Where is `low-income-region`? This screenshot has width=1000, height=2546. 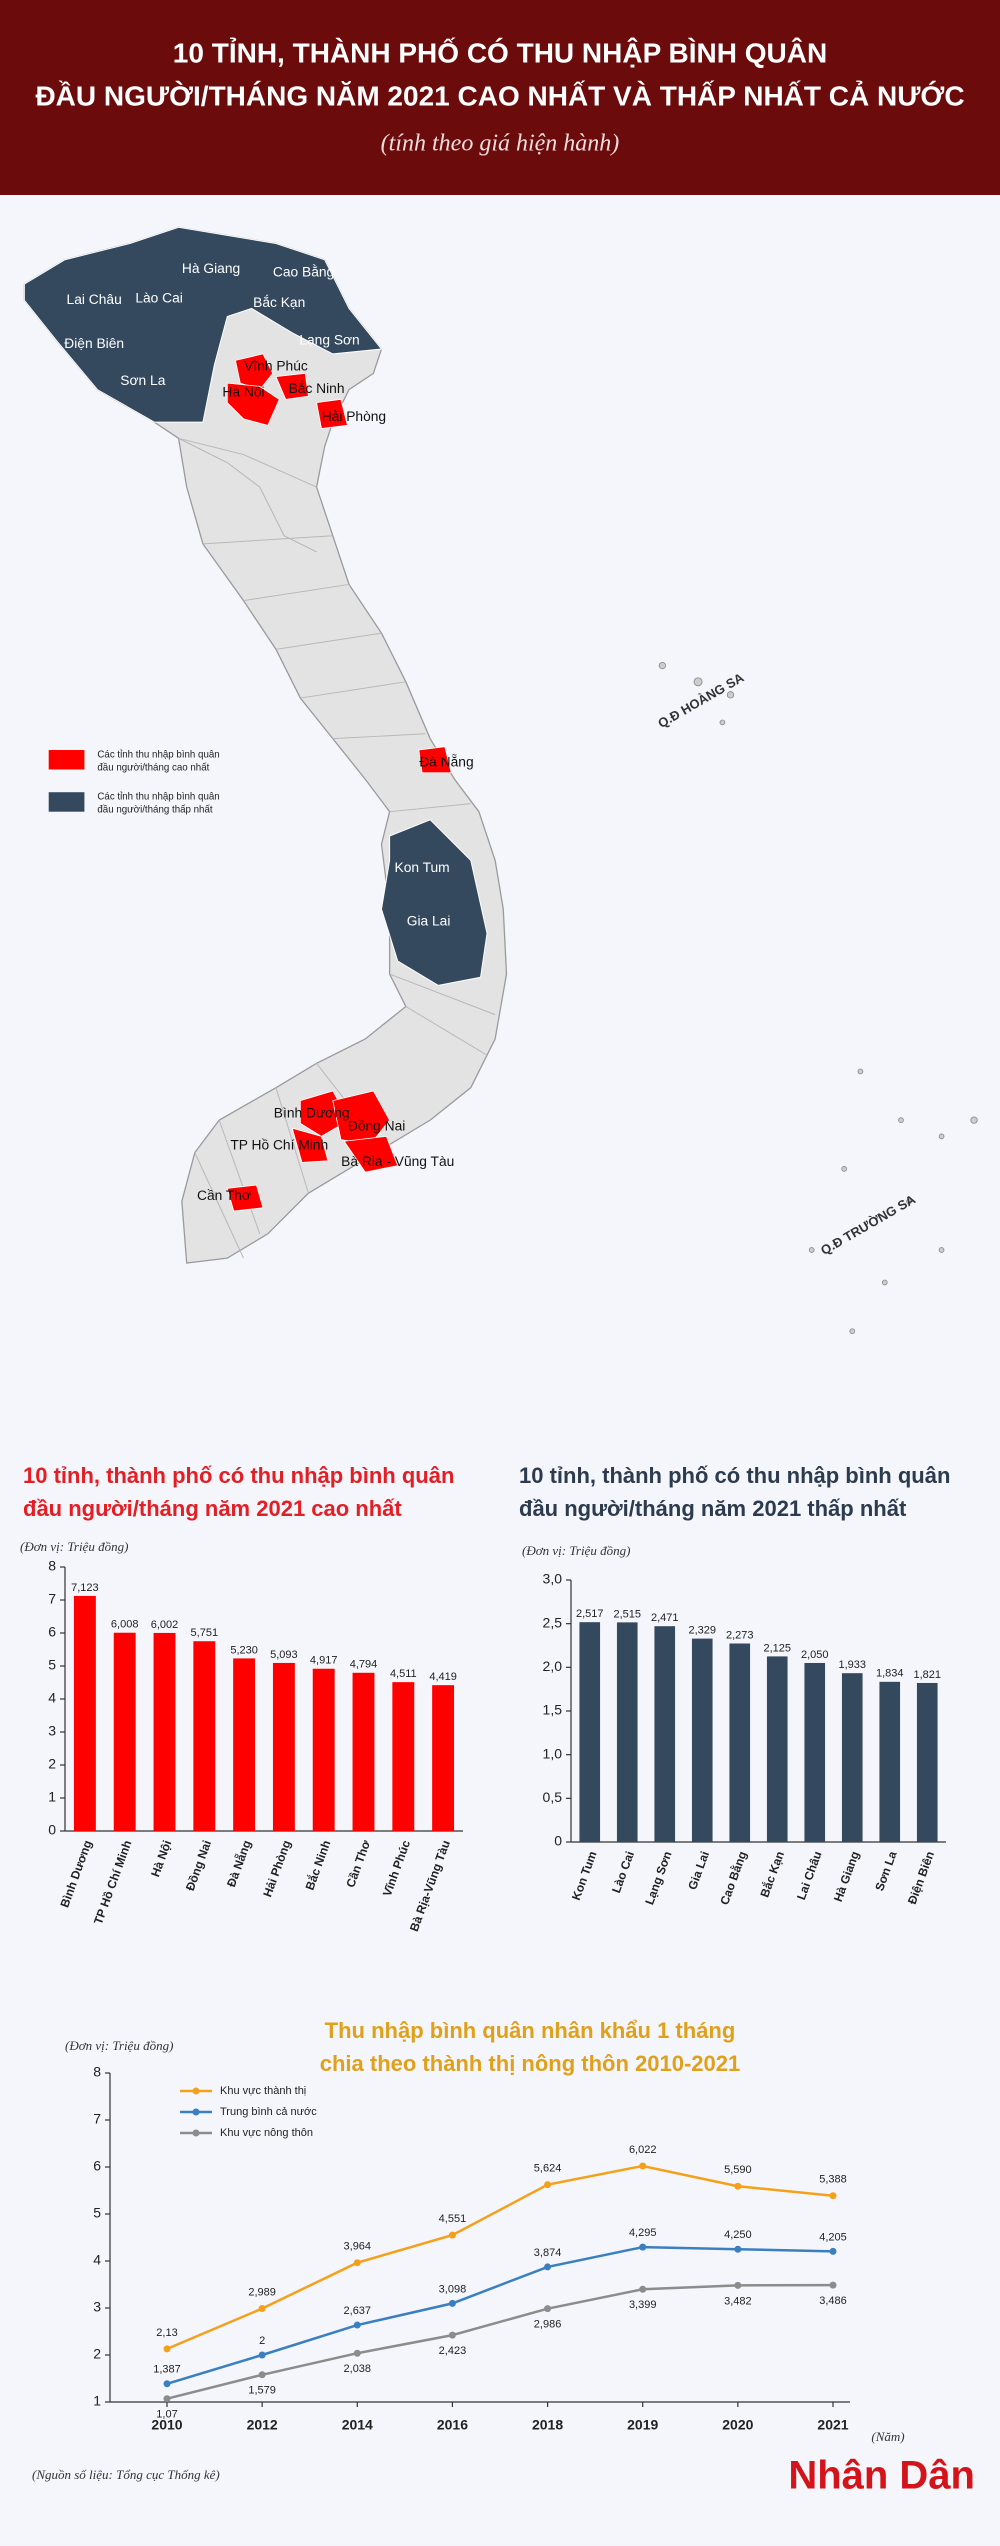
low-income-region is located at coordinates (203, 324).